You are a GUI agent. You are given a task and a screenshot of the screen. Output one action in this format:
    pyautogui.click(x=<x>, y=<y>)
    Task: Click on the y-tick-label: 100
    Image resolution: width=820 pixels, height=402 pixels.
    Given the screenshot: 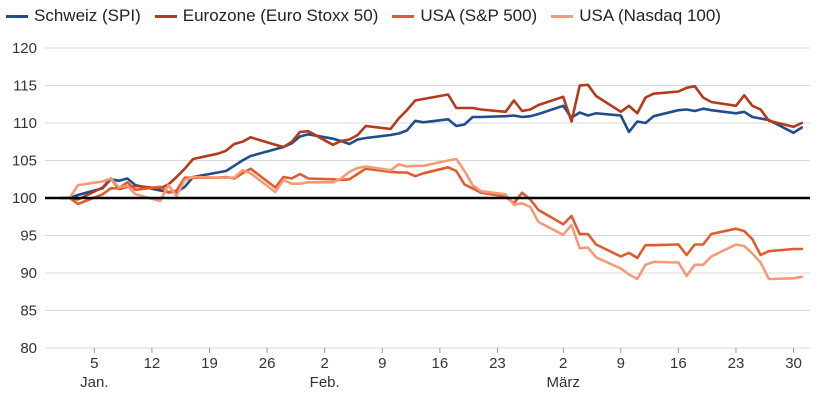 What is the action you would take?
    pyautogui.click(x=24, y=198)
    